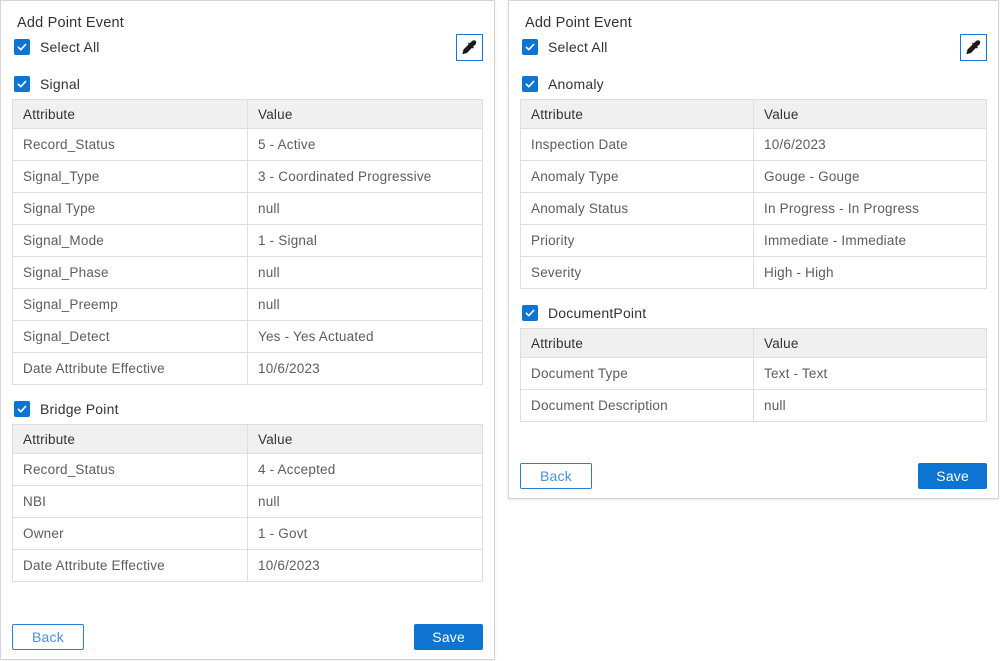 The width and height of the screenshot is (1000, 661). I want to click on group-row-signal: Signal, so click(248, 84).